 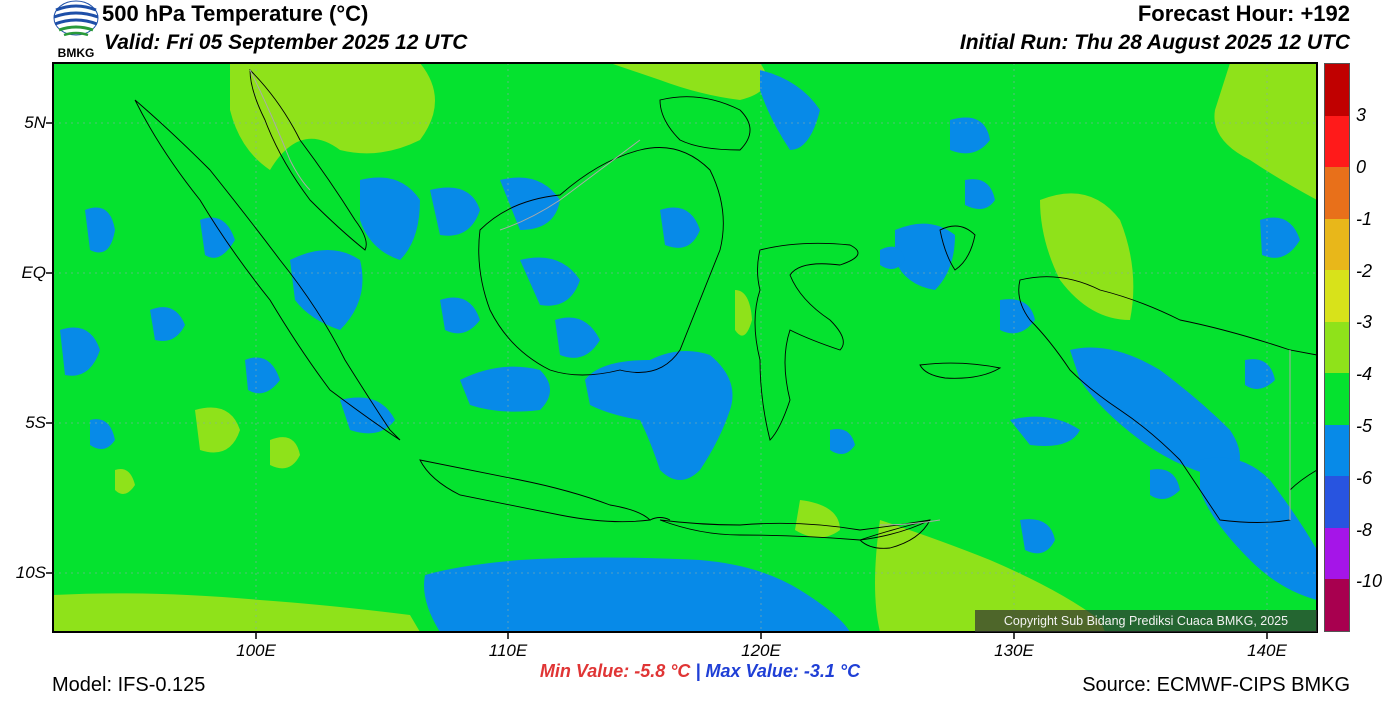 I want to click on mindanao-outline, so click(x=705, y=123).